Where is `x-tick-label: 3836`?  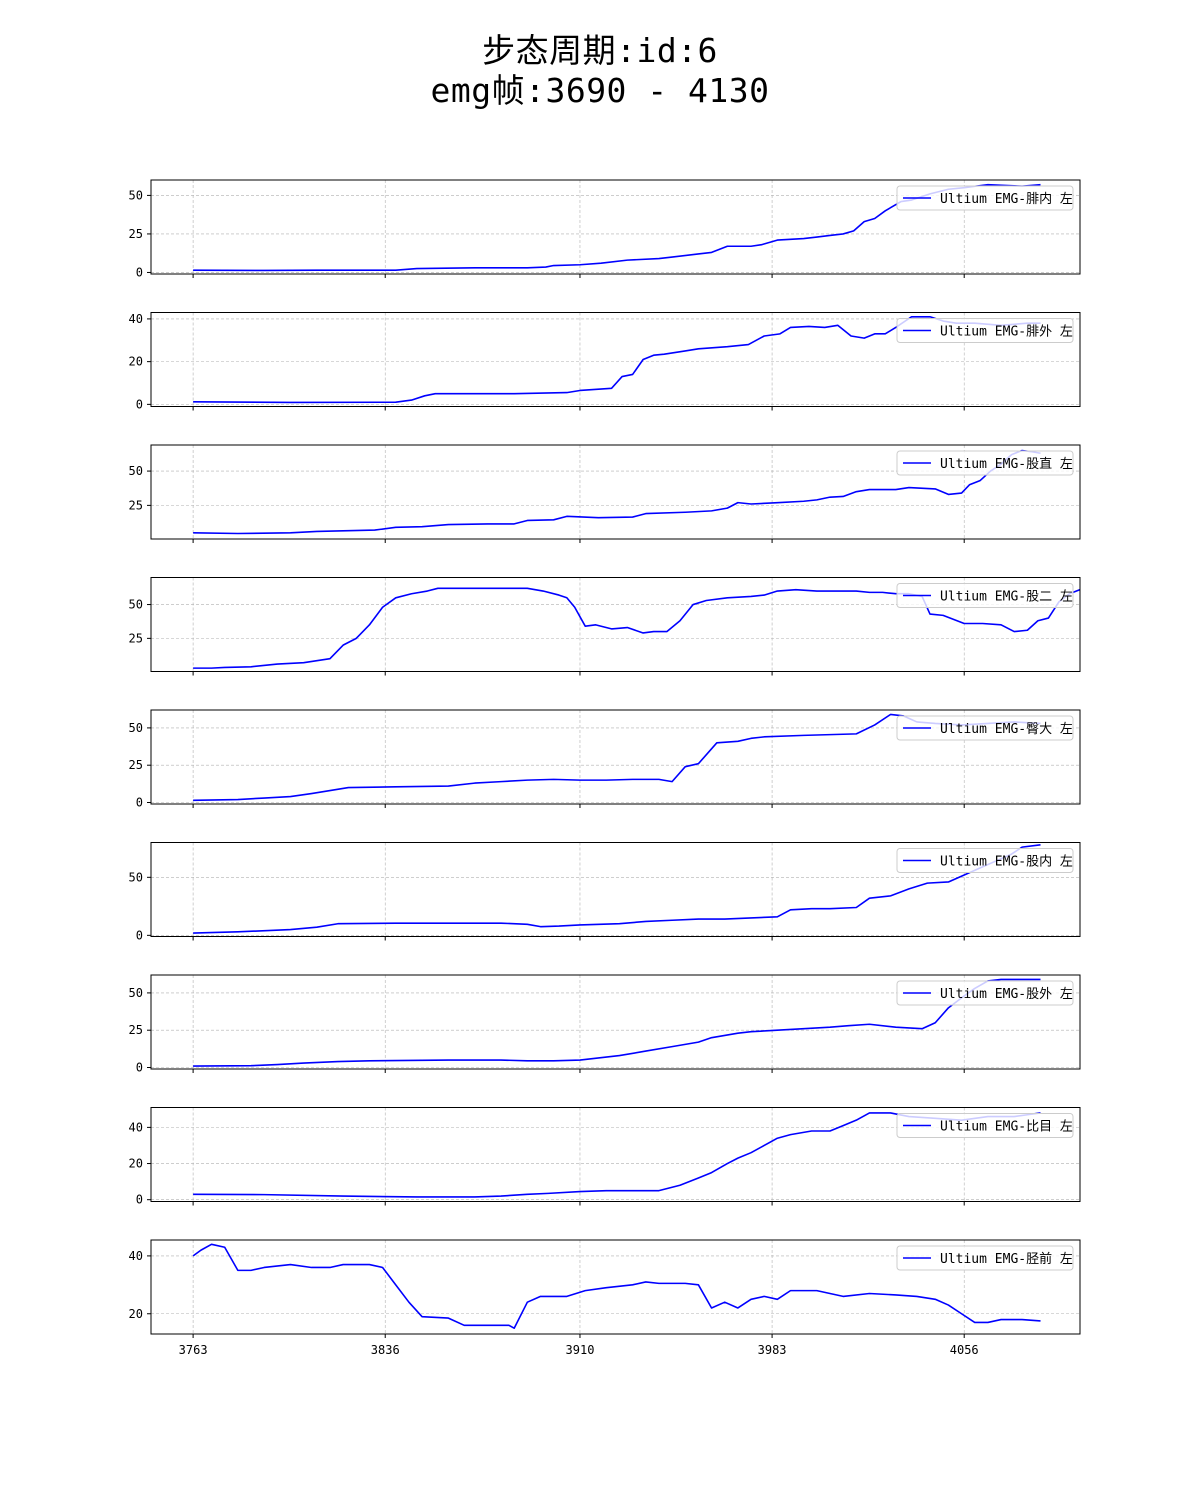
x-tick-label: 3836 is located at coordinates (385, 1350).